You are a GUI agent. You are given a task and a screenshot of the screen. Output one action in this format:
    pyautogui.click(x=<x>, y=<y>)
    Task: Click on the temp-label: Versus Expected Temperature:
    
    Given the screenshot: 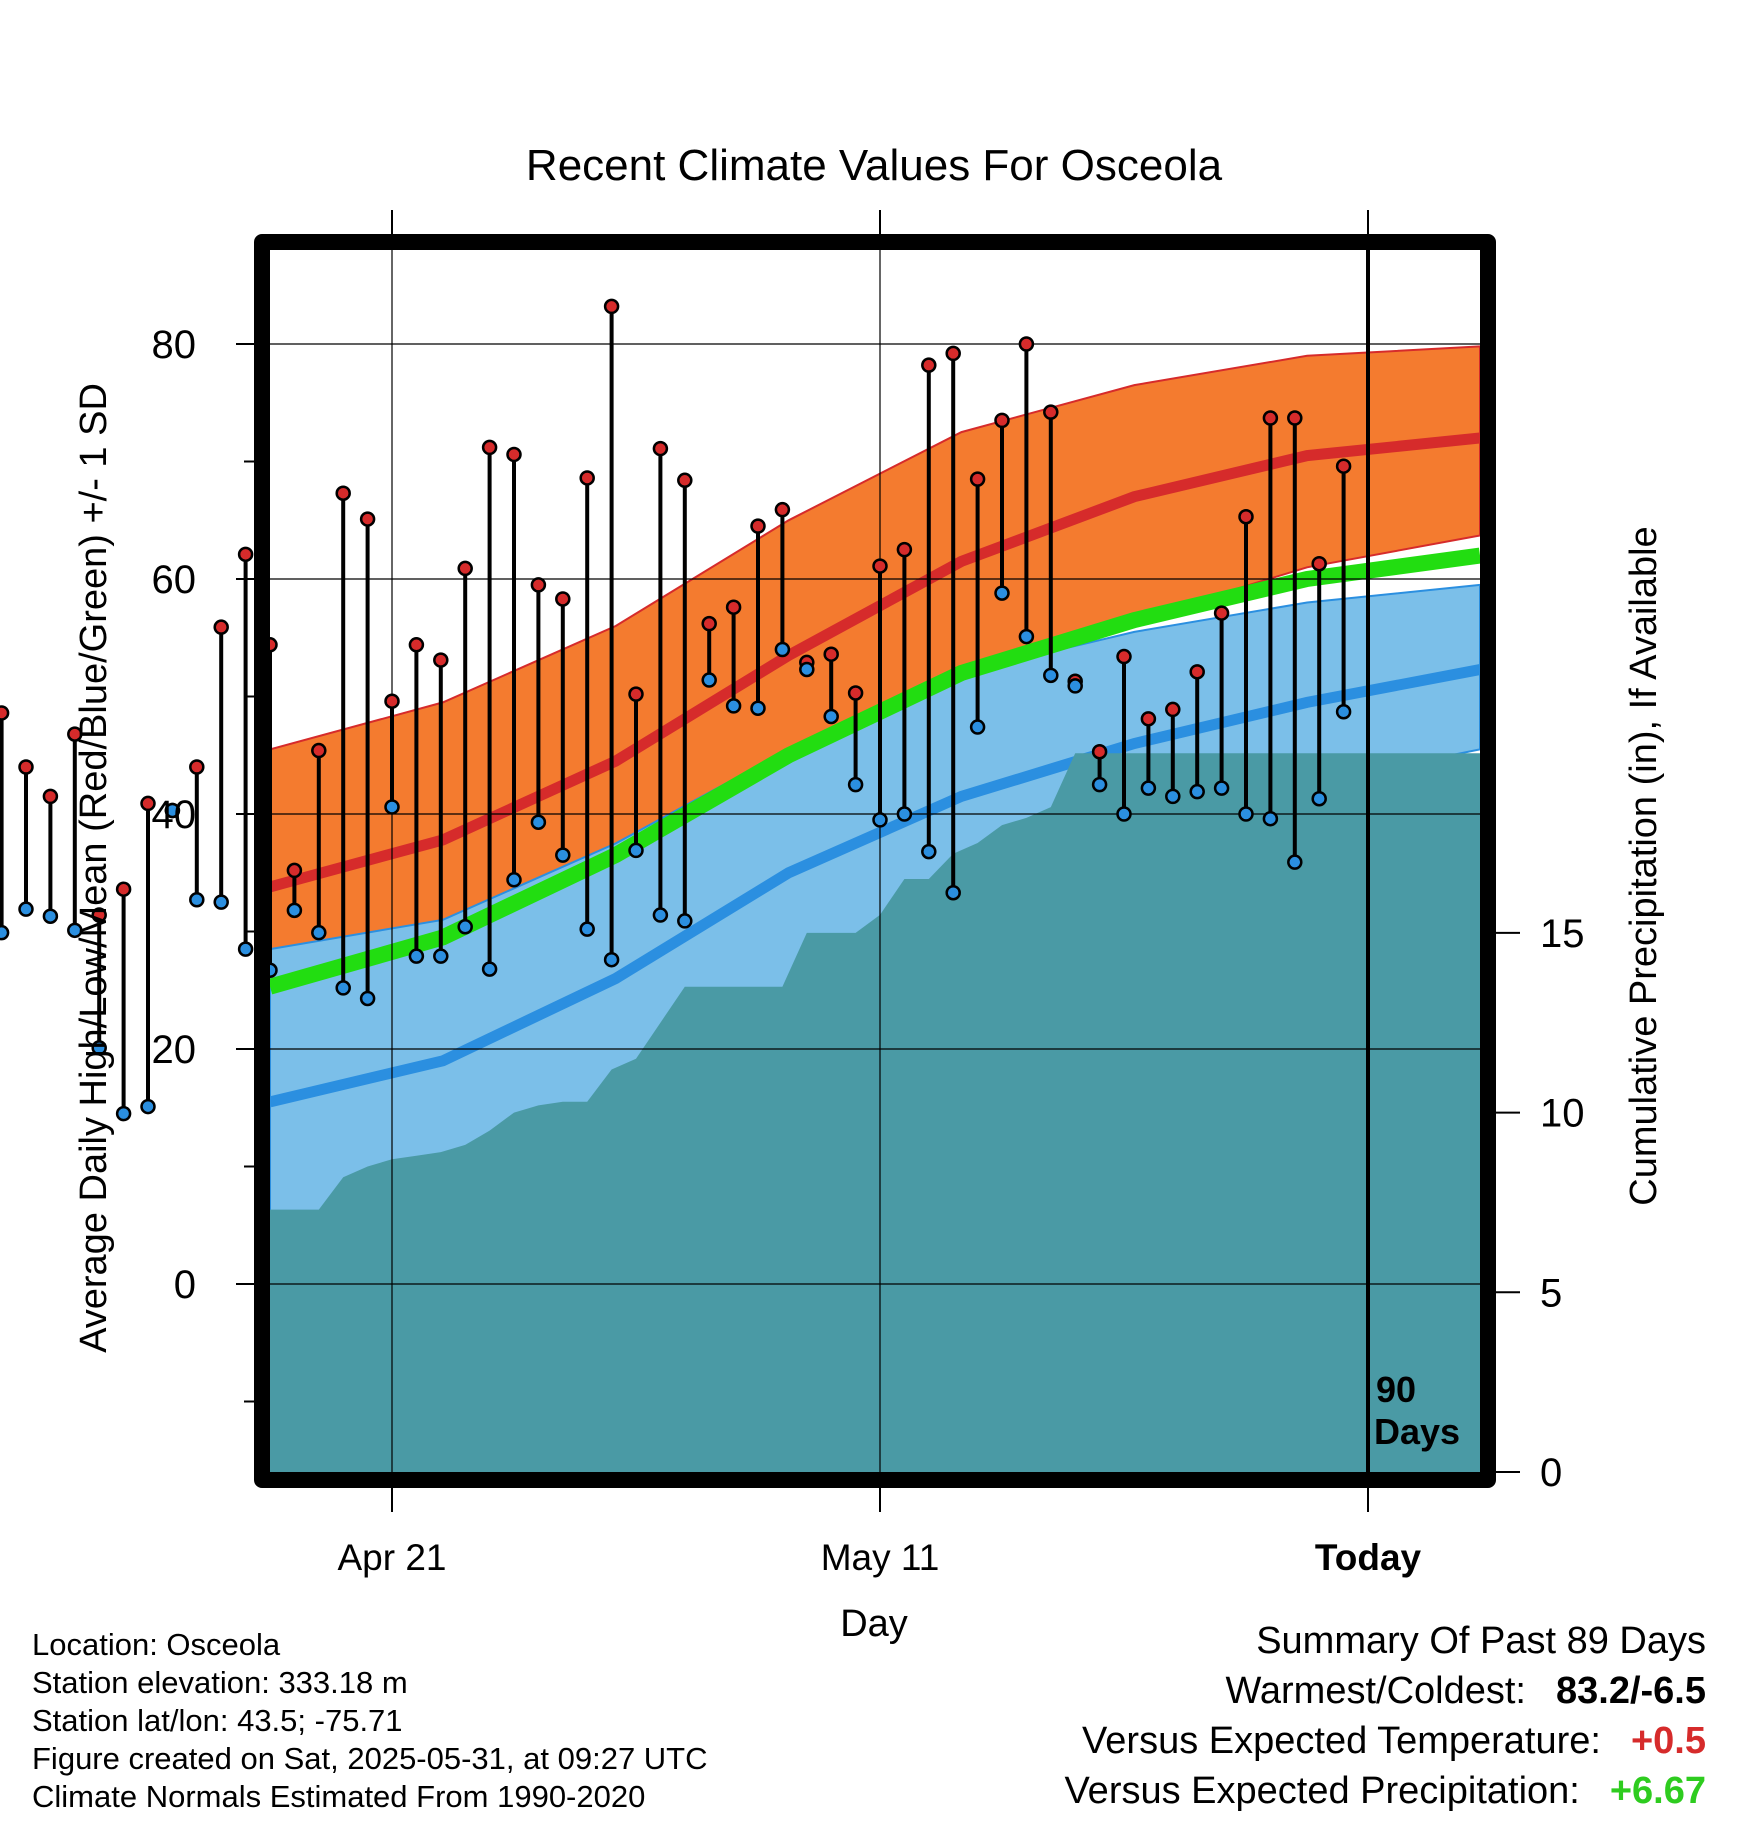 What is the action you would take?
    pyautogui.click(x=1341, y=1741)
    